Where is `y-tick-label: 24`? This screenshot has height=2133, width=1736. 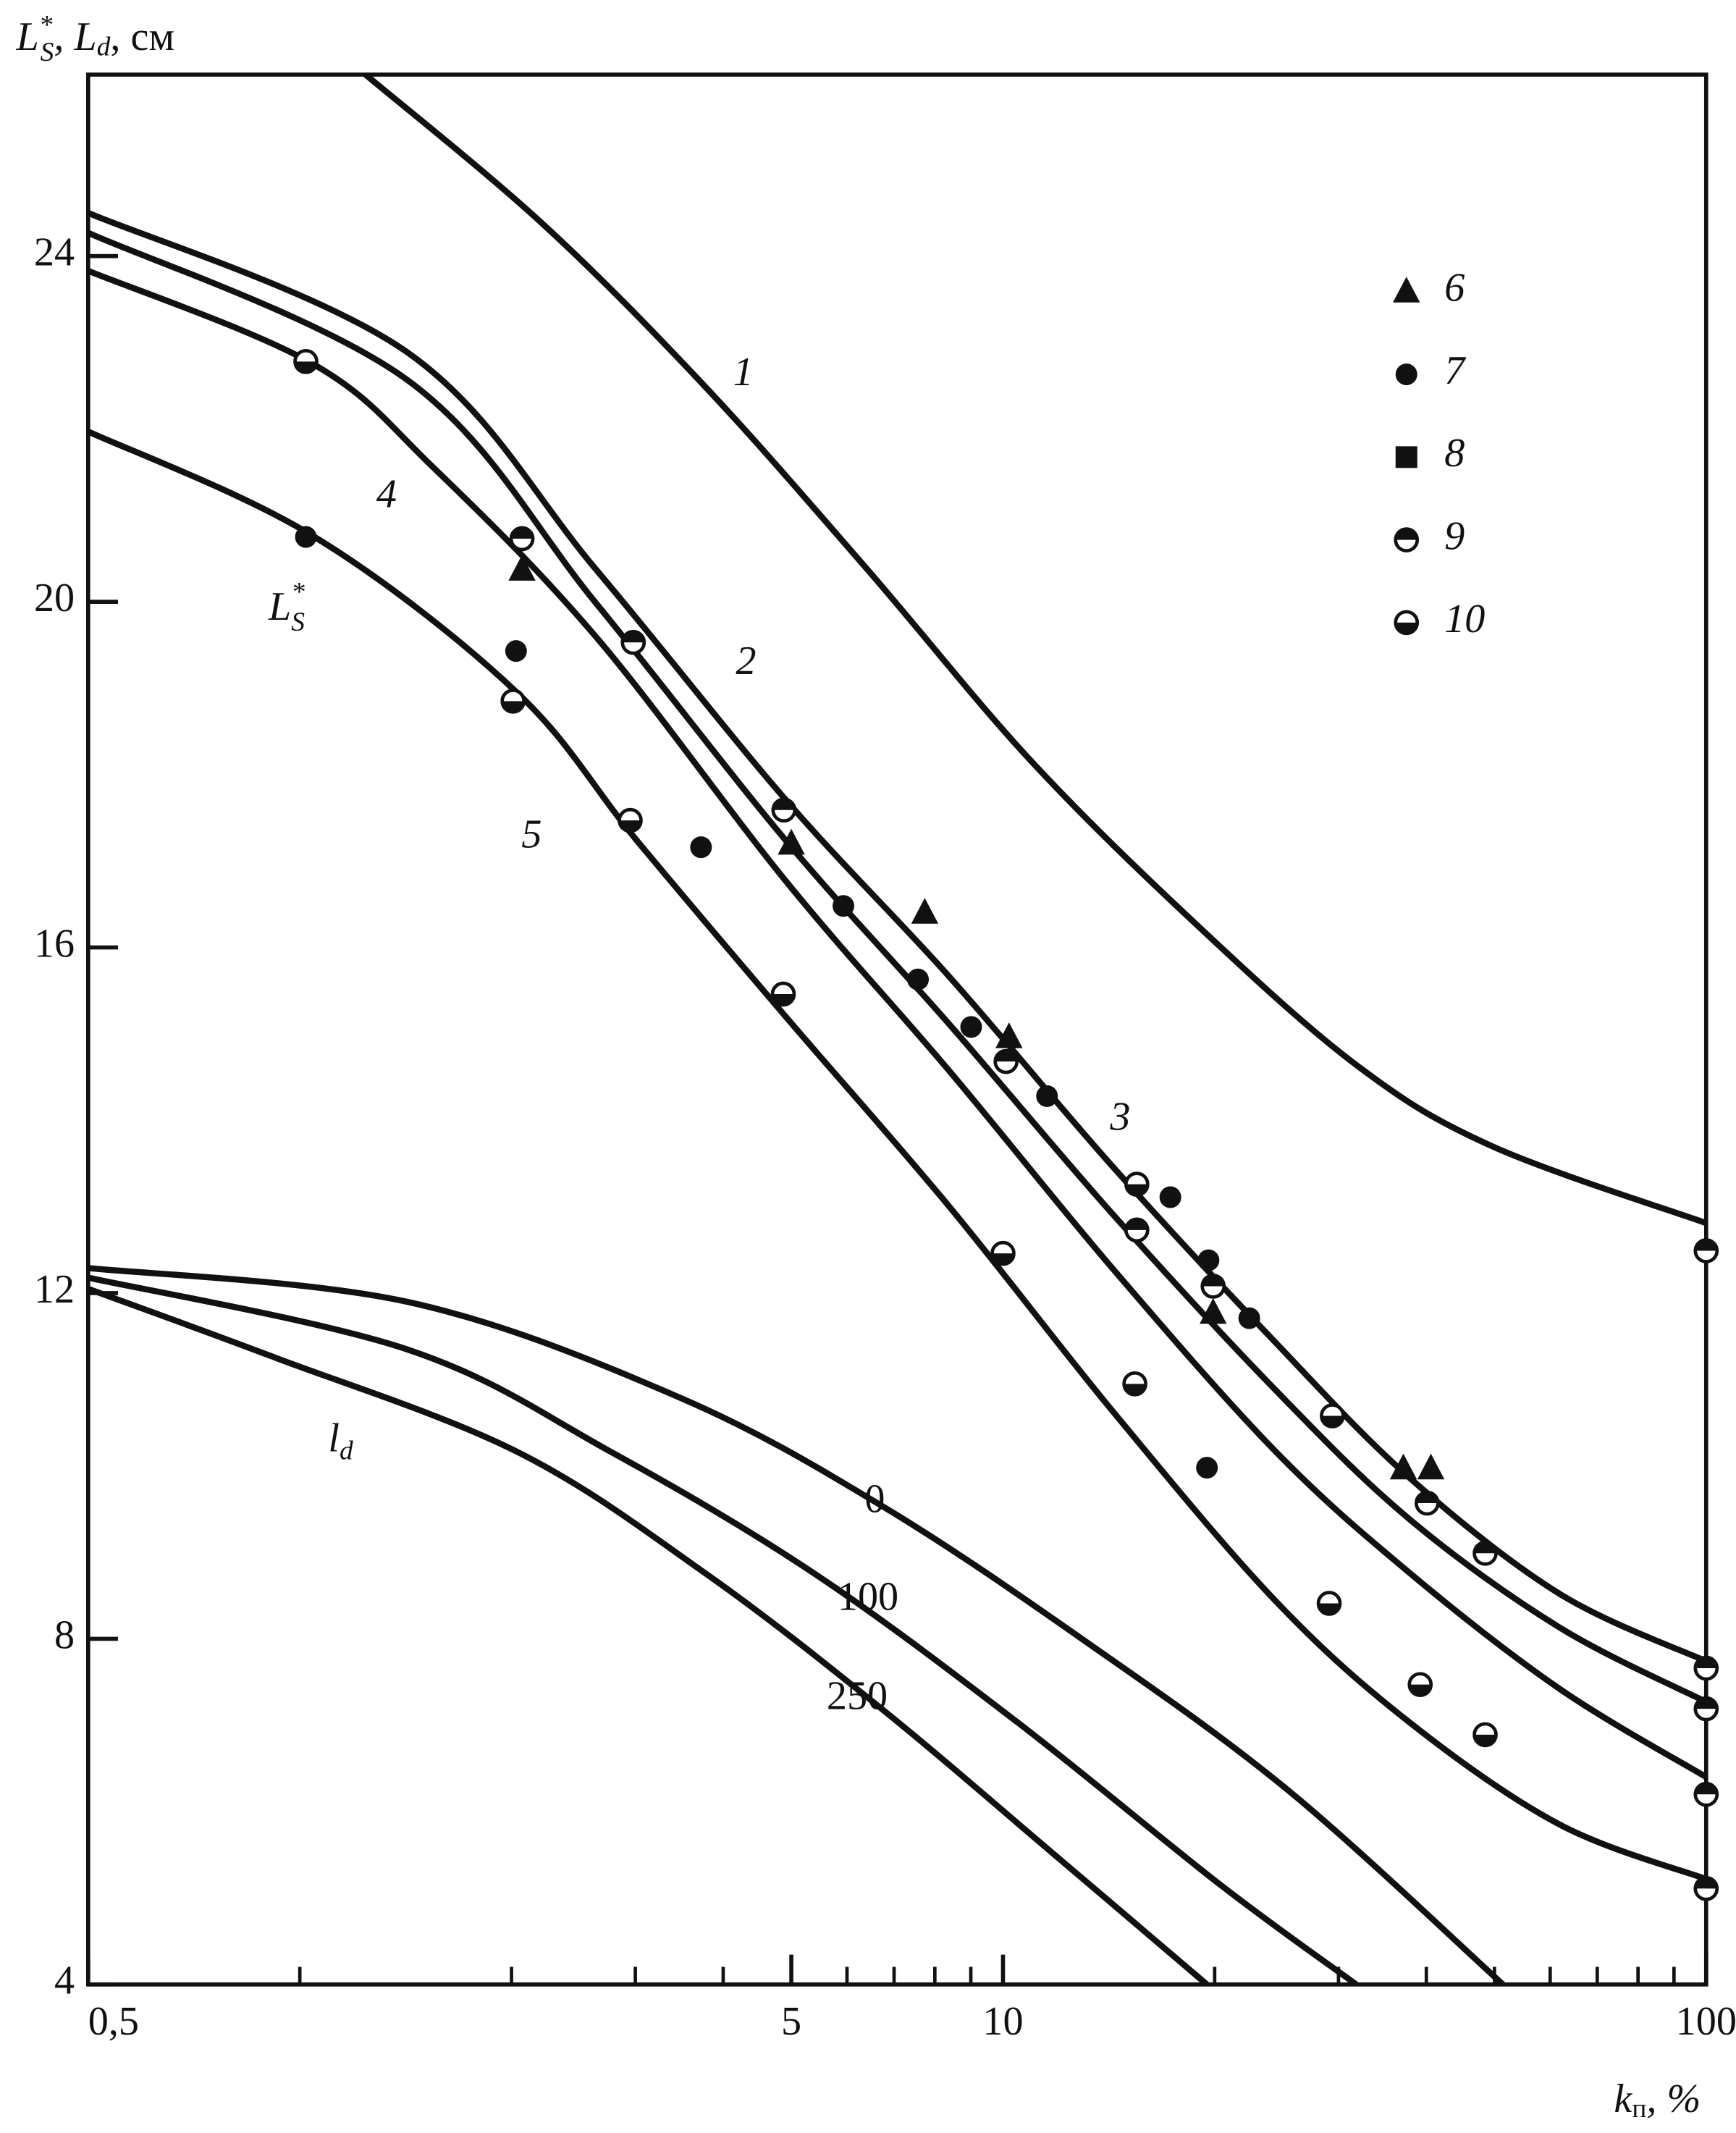 y-tick-label: 24 is located at coordinates (54, 253).